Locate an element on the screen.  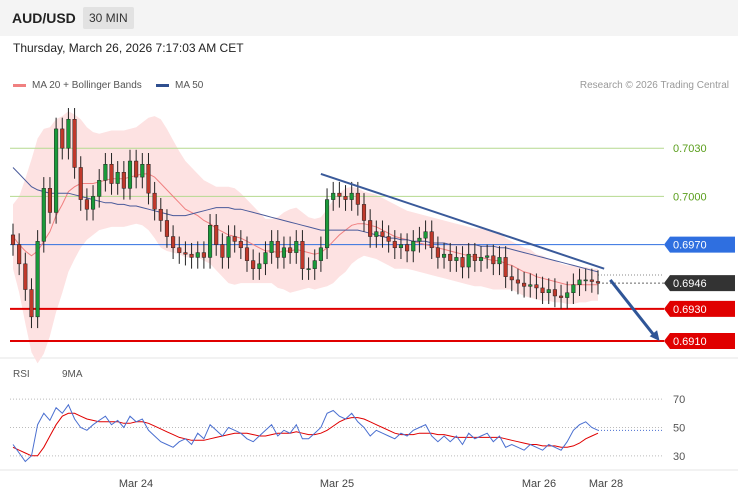
forecast-arrow-head is located at coordinates (654, 335).